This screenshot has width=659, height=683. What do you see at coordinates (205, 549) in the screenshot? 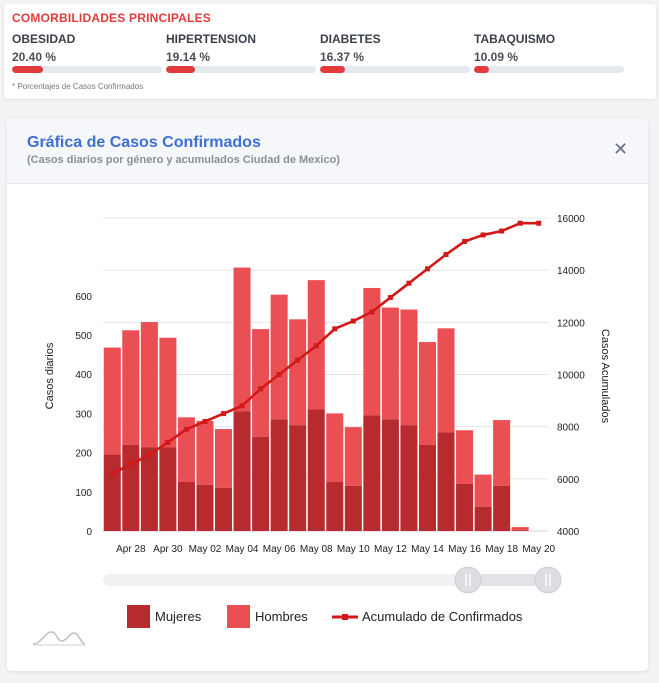
I see `x-tick-label: May 02` at bounding box center [205, 549].